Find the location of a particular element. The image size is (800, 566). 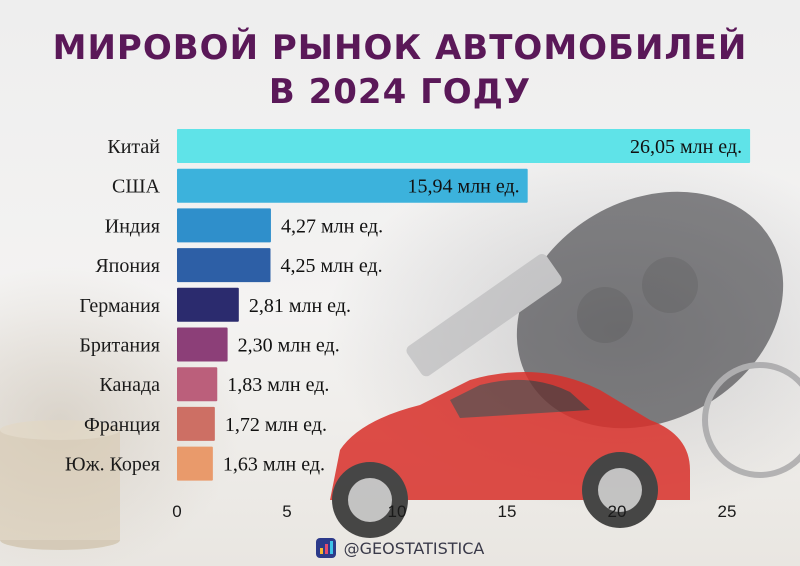

chart-logo-icon is located at coordinates (325, 548).